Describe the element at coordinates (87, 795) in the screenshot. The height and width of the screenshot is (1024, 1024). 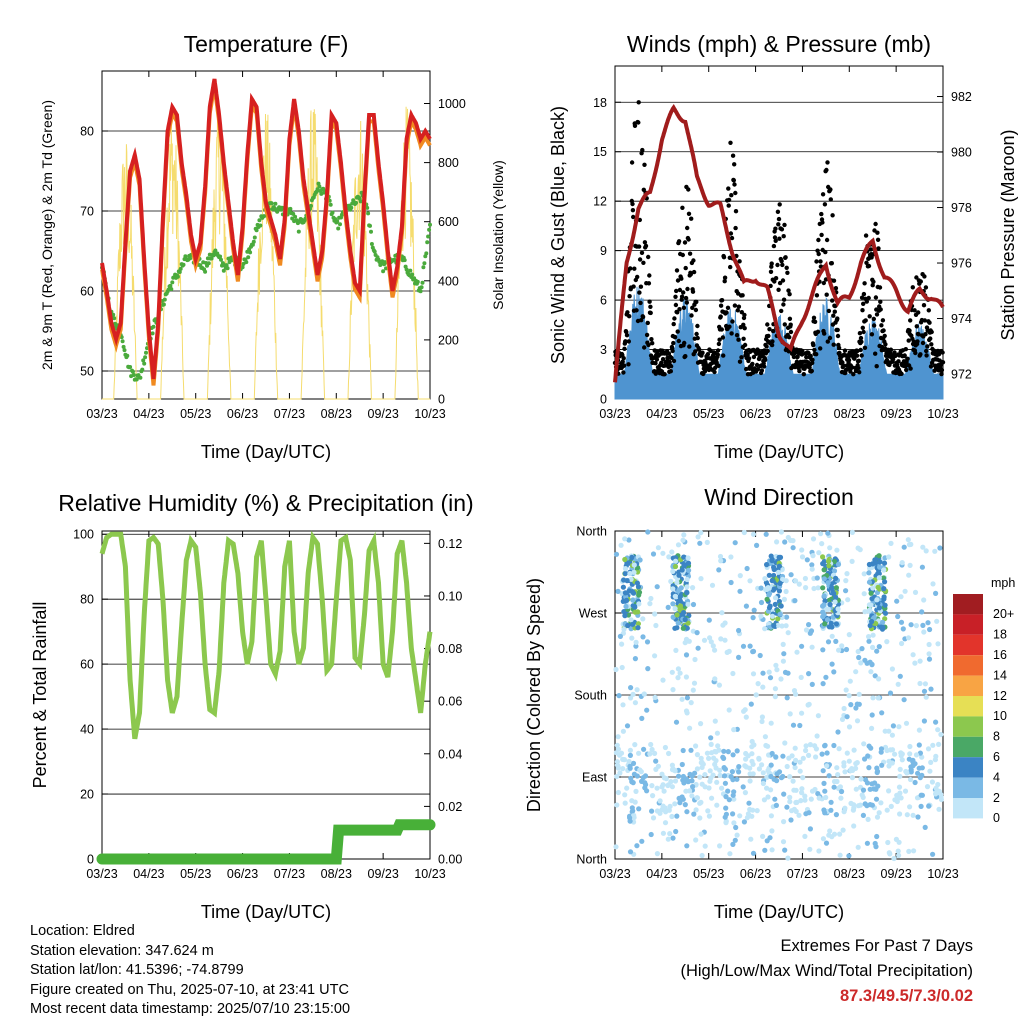
I see `left-tick-label: 20` at that location.